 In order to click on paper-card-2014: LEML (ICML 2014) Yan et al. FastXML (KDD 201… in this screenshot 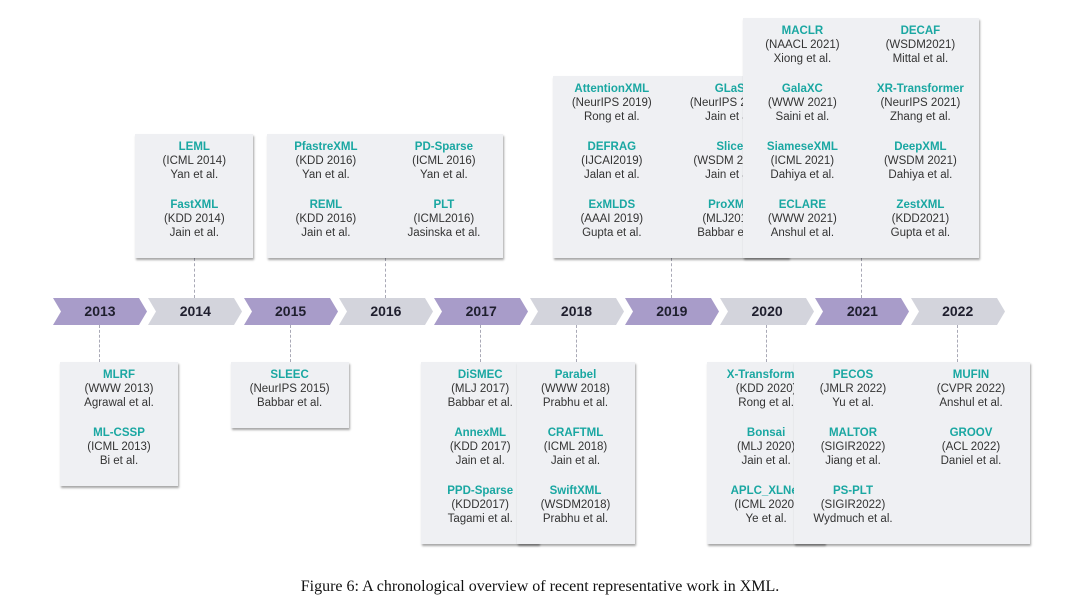, I will do `click(194, 196)`.